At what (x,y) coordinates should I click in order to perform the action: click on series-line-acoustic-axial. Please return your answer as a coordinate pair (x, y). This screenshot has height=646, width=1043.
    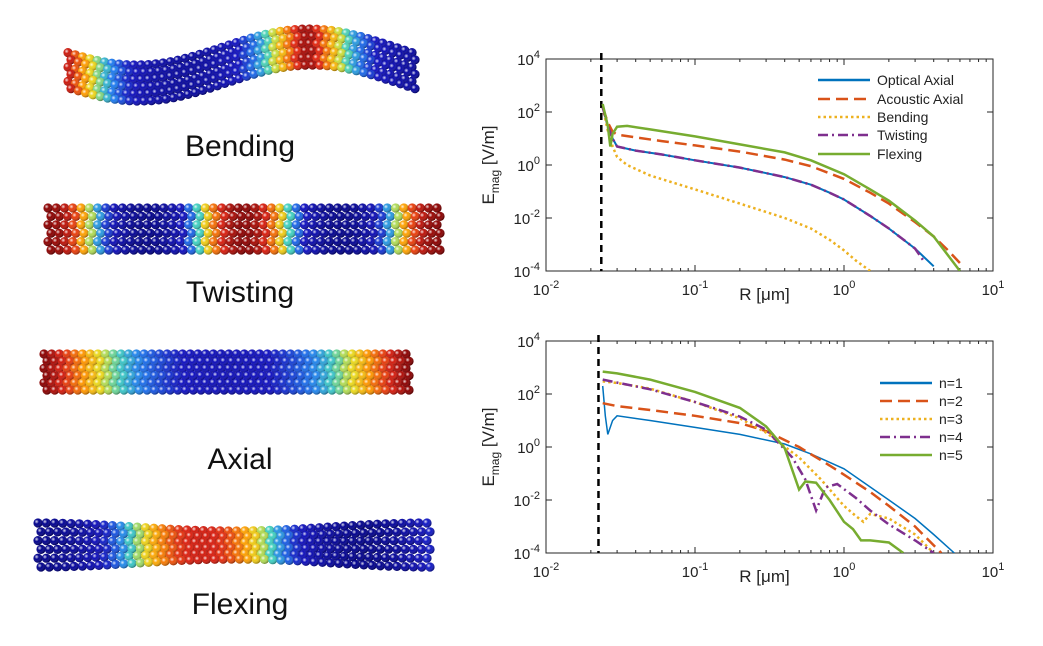
    Looking at the image, I should click on (781, 185).